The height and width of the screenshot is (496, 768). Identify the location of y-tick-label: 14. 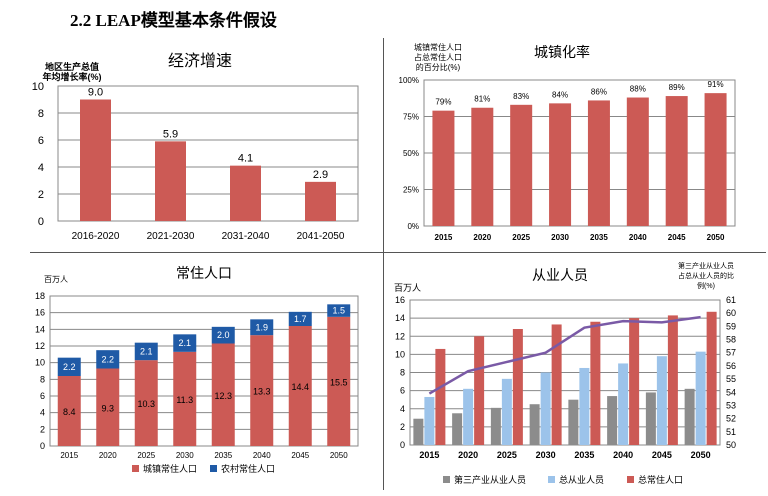
(40, 329).